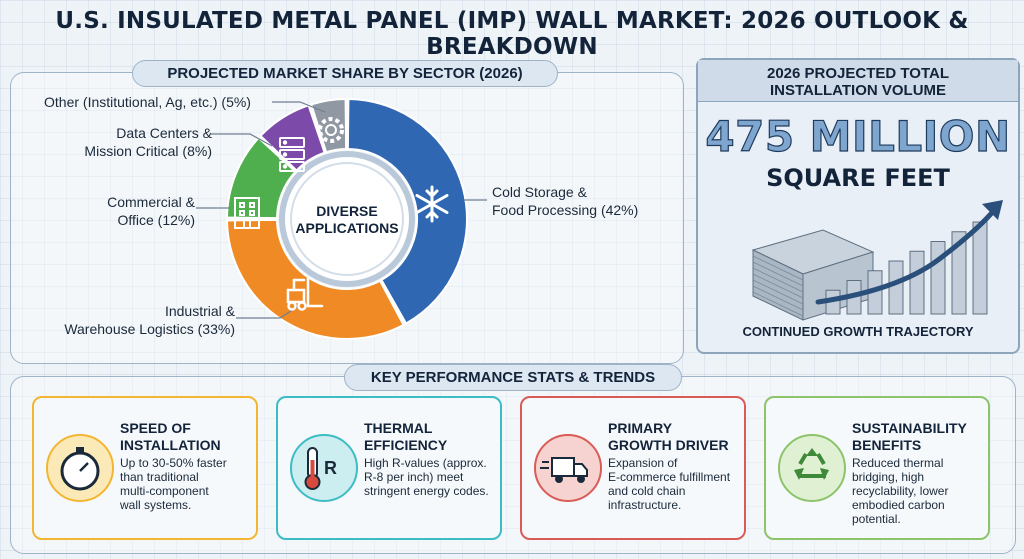  Describe the element at coordinates (858, 81) in the screenshot. I see `volume-heading: 2026 PROJECTED TOTAL INSTALLATION VOLUME` at that location.